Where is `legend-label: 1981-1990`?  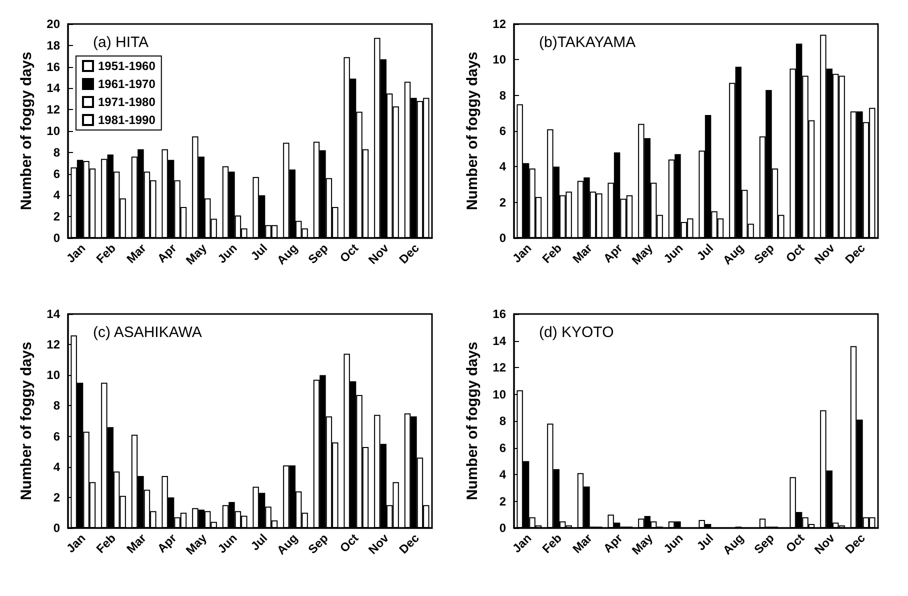
legend-label: 1981-1990 is located at coordinates (127, 120).